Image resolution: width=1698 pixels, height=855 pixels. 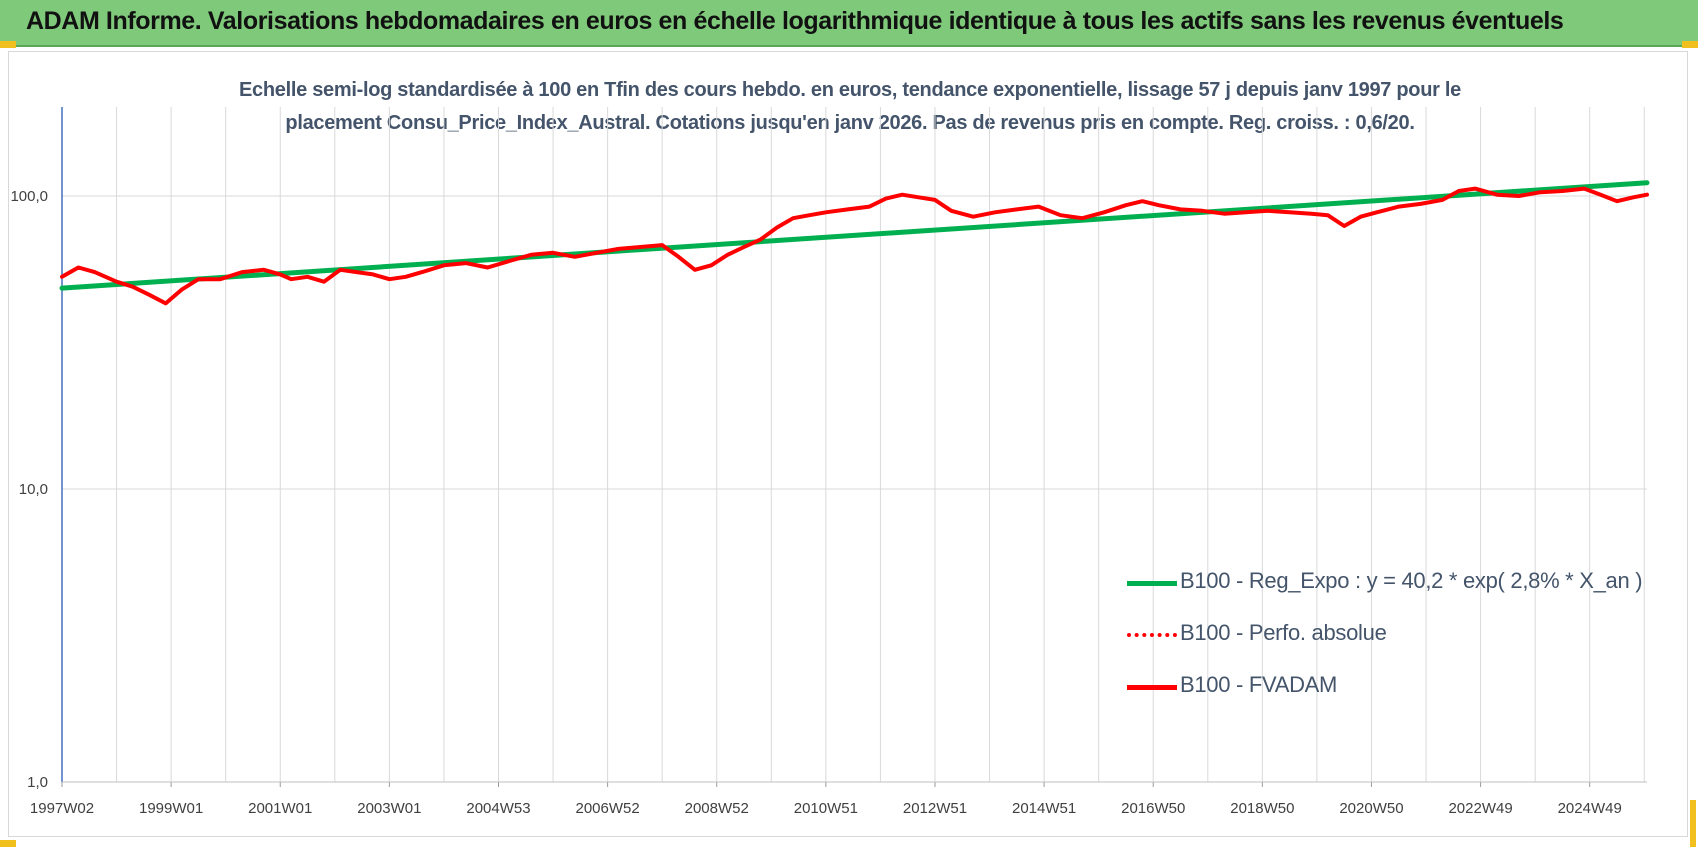 What do you see at coordinates (854, 235) in the screenshot?
I see `series-line-trend` at bounding box center [854, 235].